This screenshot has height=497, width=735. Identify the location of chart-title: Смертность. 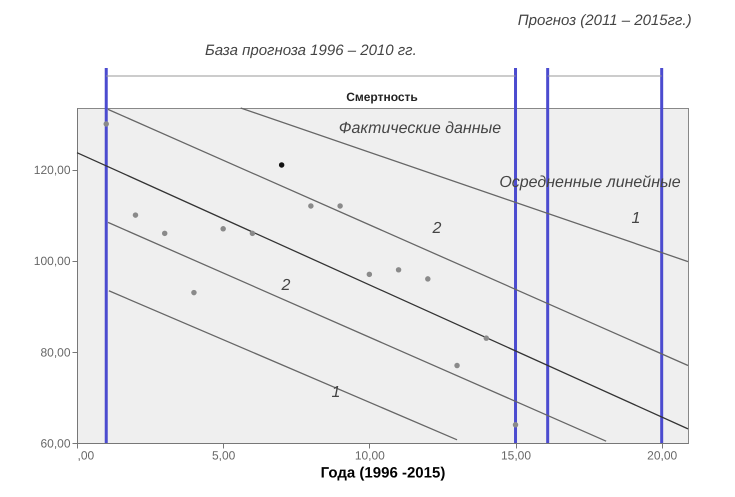
(382, 97).